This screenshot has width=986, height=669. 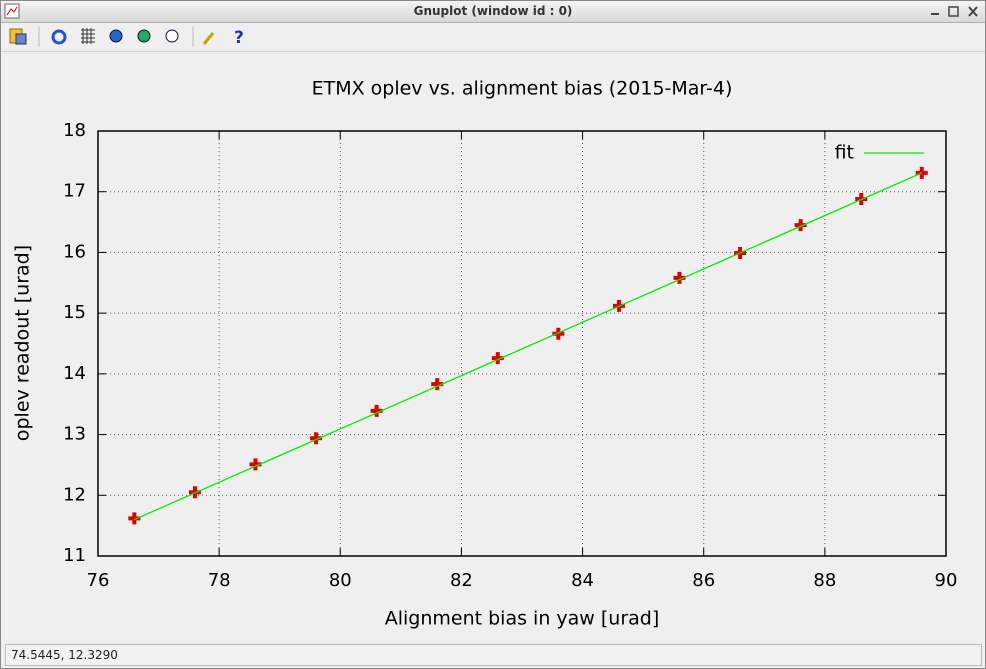 What do you see at coordinates (12, 11) in the screenshot?
I see `app-icon` at bounding box center [12, 11].